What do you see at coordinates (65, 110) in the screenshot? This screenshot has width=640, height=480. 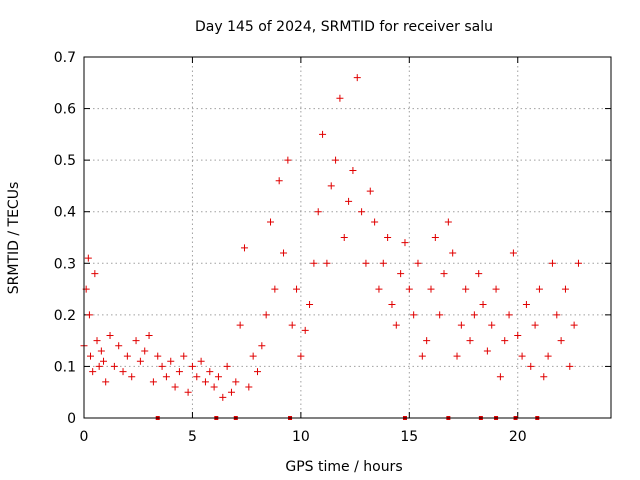 I see `y-tick-label: 0.6` at bounding box center [65, 110].